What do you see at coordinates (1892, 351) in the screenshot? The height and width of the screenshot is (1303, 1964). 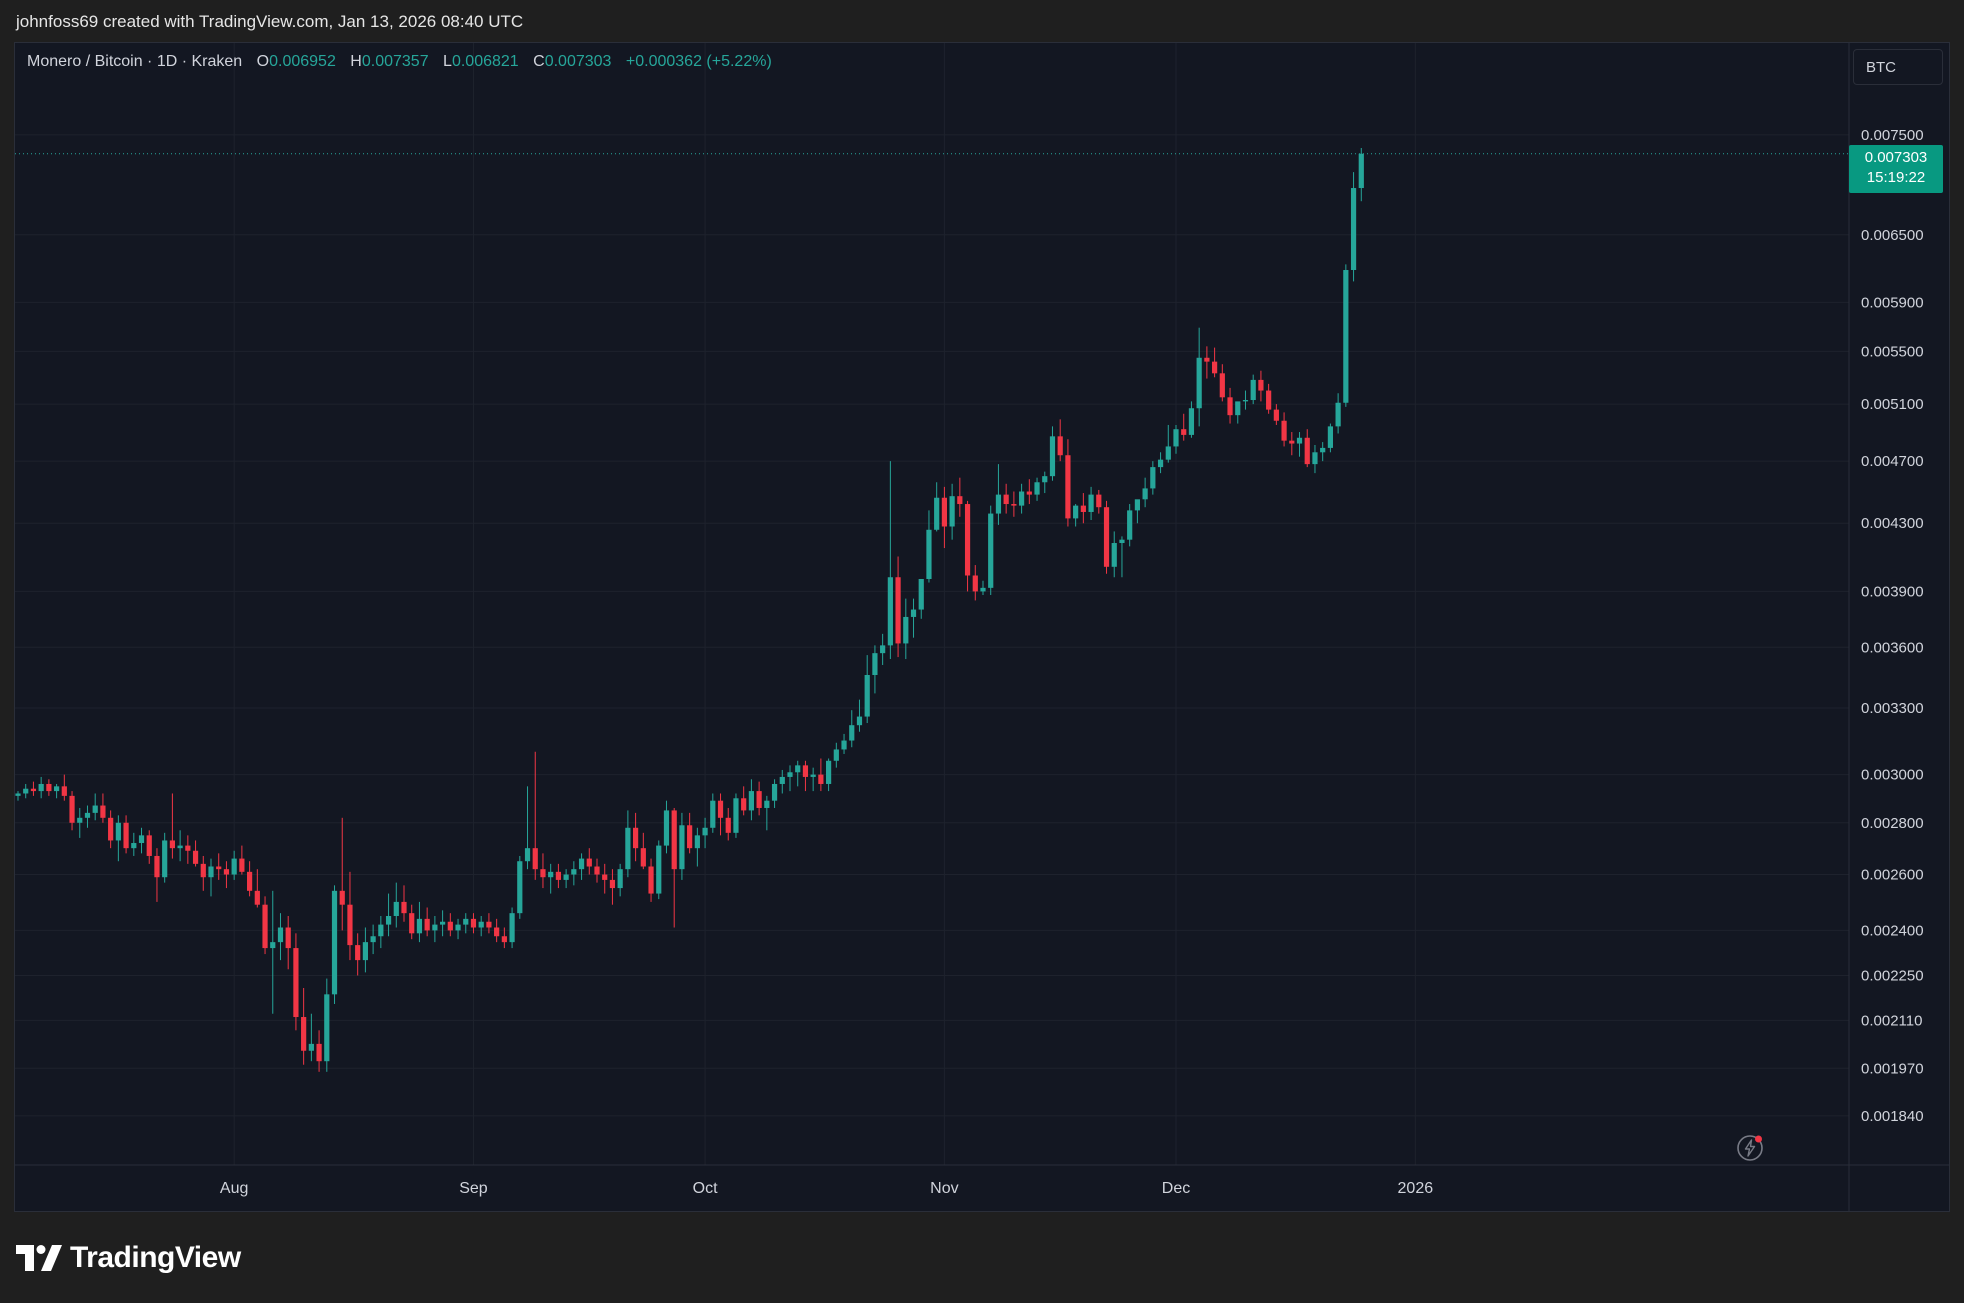 I see `y-tick-label: 0.005500` at bounding box center [1892, 351].